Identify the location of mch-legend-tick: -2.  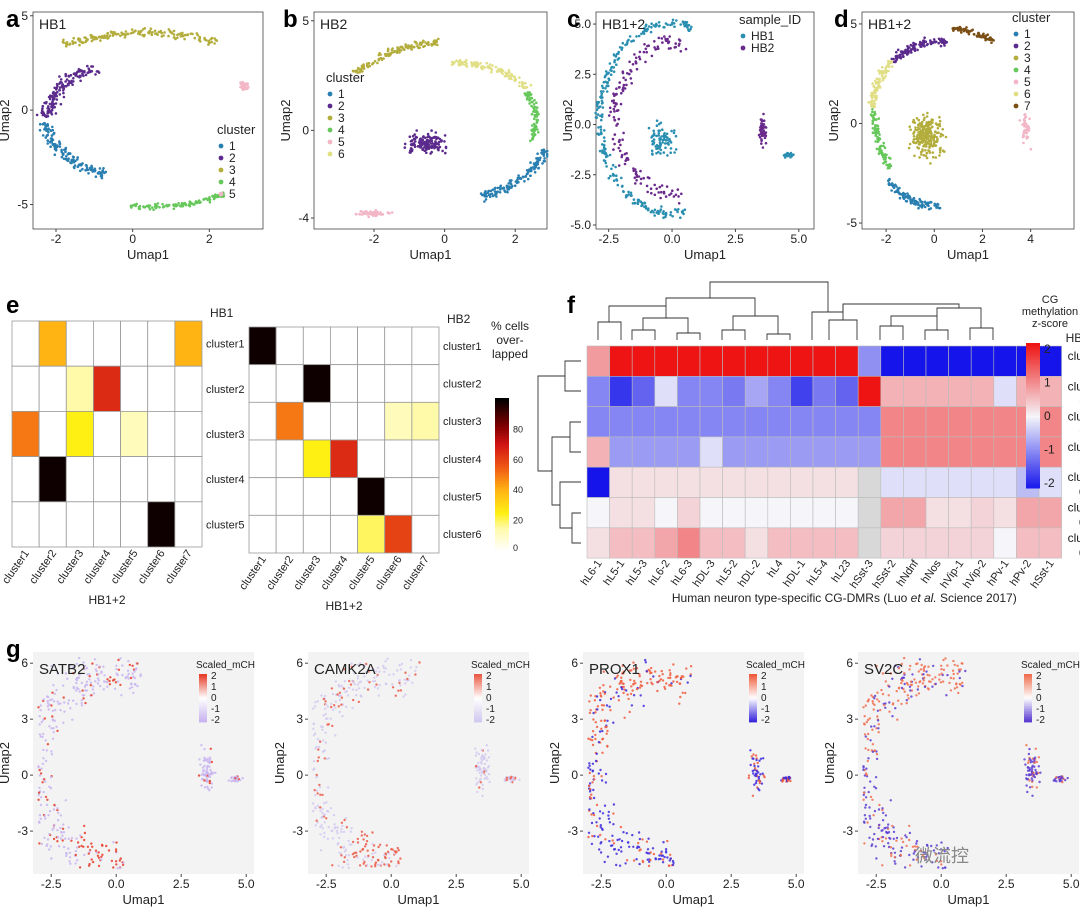
(215, 720).